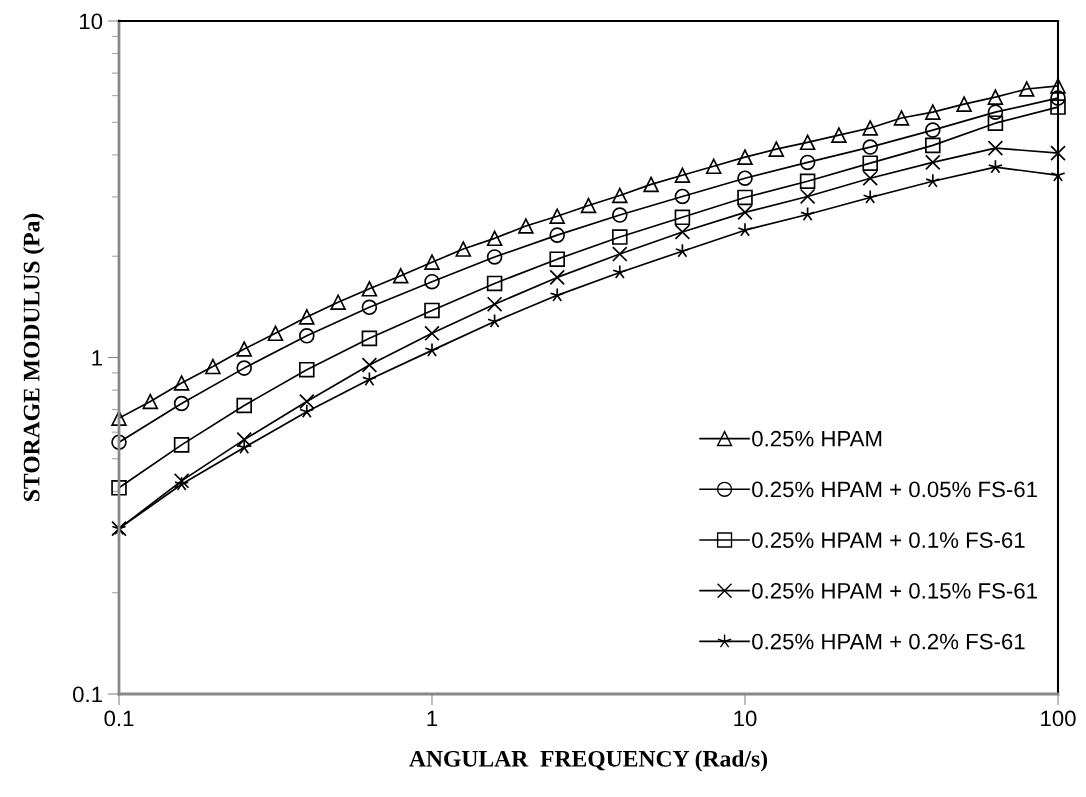 The image size is (1086, 797). I want to click on x-tick-label: 1, so click(432, 718).